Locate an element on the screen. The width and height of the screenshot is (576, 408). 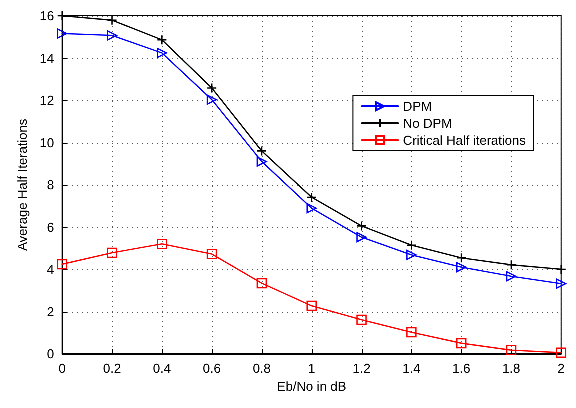
legend-label: Critical Half iterations is located at coordinates (464, 140).